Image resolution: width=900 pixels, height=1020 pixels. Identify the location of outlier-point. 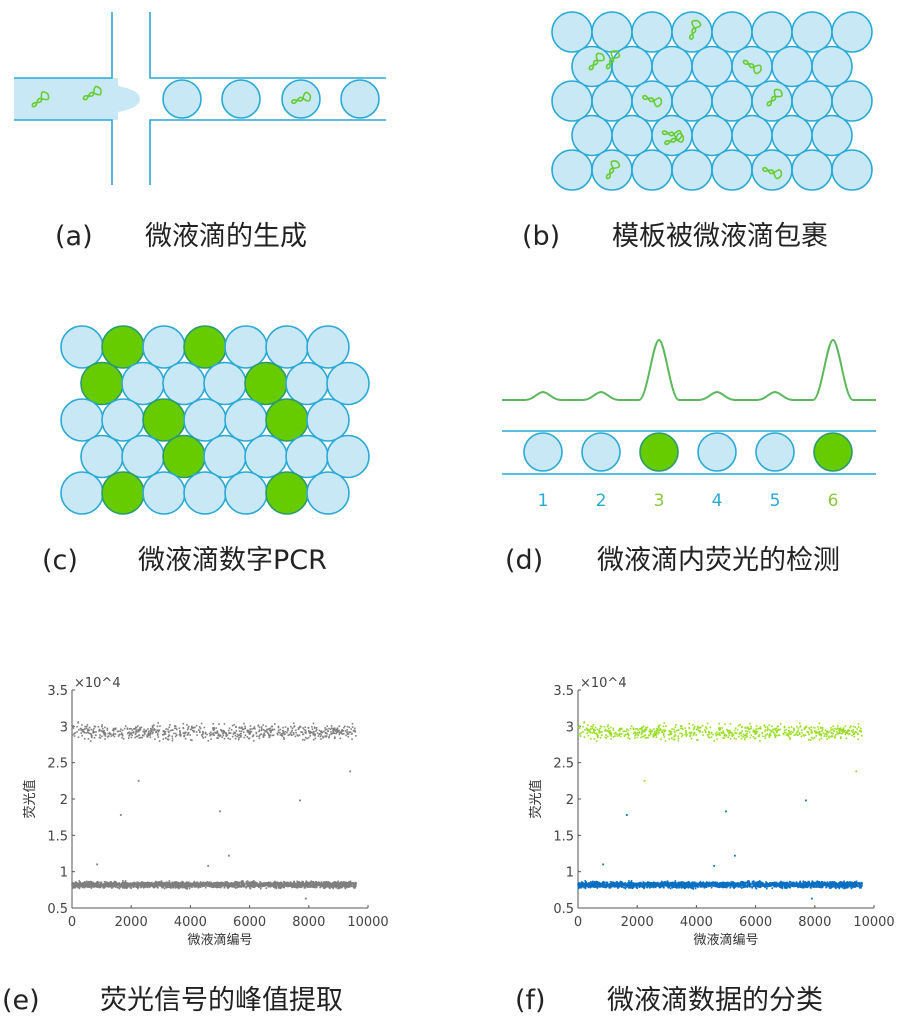
(350, 771).